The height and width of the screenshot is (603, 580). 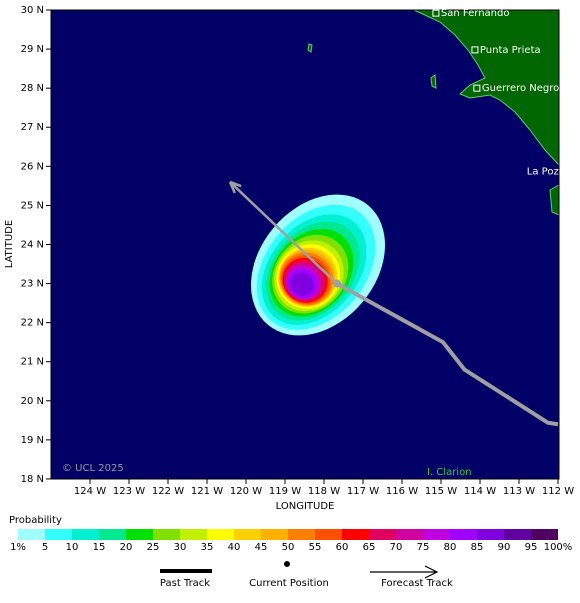 What do you see at coordinates (235, 187) in the screenshot?
I see `forecast-arrowhead` at bounding box center [235, 187].